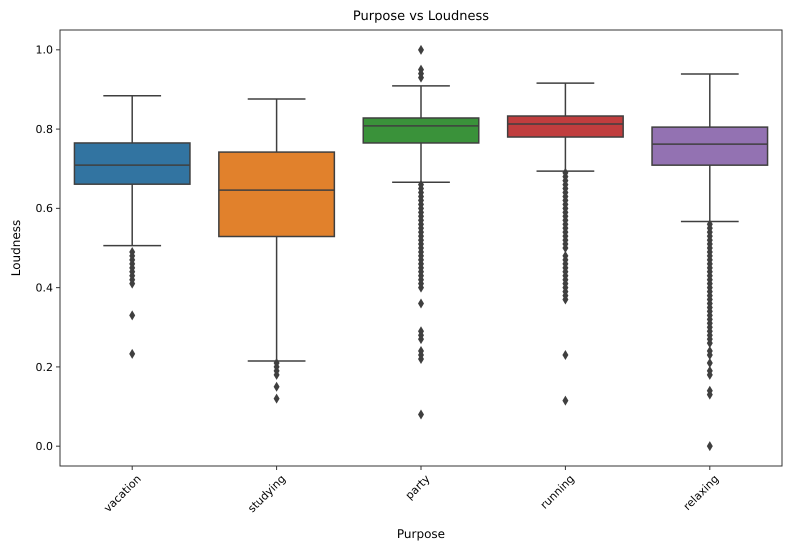 The height and width of the screenshot is (546, 792). I want to click on y-tick-label: 0.6, so click(44, 209).